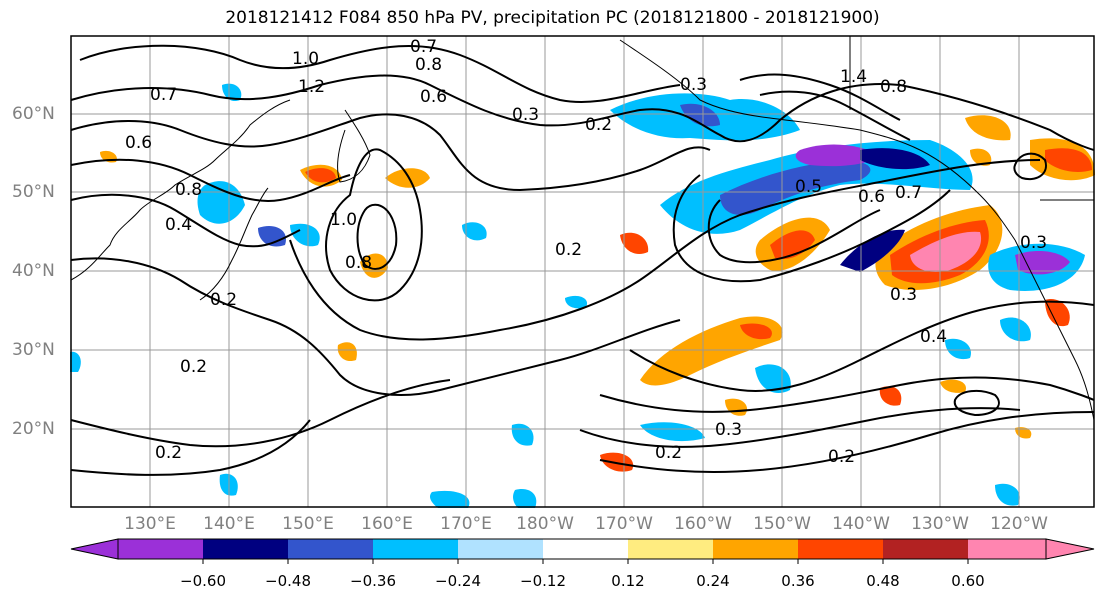  Describe the element at coordinates (374, 265) in the screenshot. I see `fill-orange-bonin` at that location.